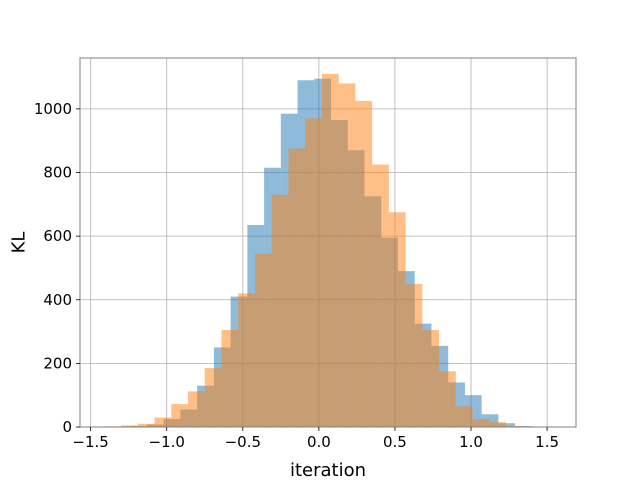 Image resolution: width=640 pixels, height=480 pixels. I want to click on y-tick-label: 200, so click(57, 363).